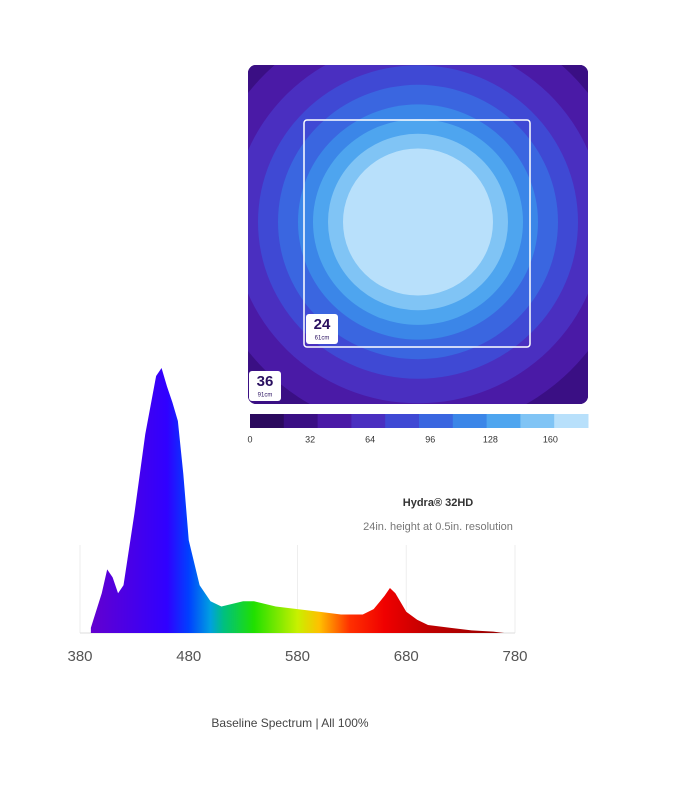  Describe the element at coordinates (514, 656) in the screenshot. I see `x-tick-label: 780` at that location.